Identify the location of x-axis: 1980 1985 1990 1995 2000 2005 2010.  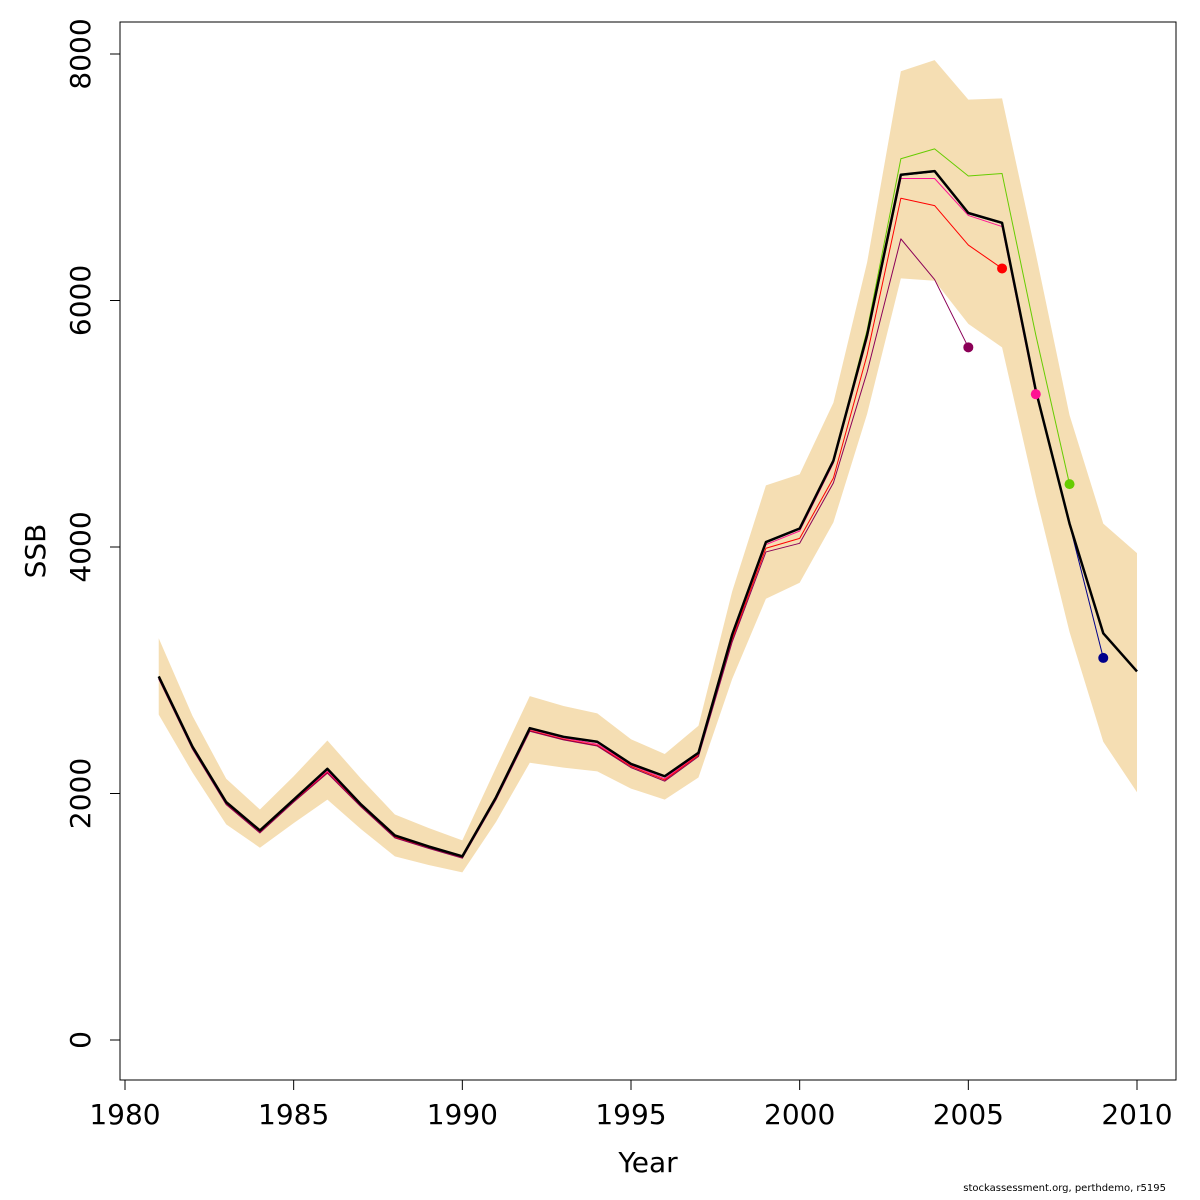
(631, 1105).